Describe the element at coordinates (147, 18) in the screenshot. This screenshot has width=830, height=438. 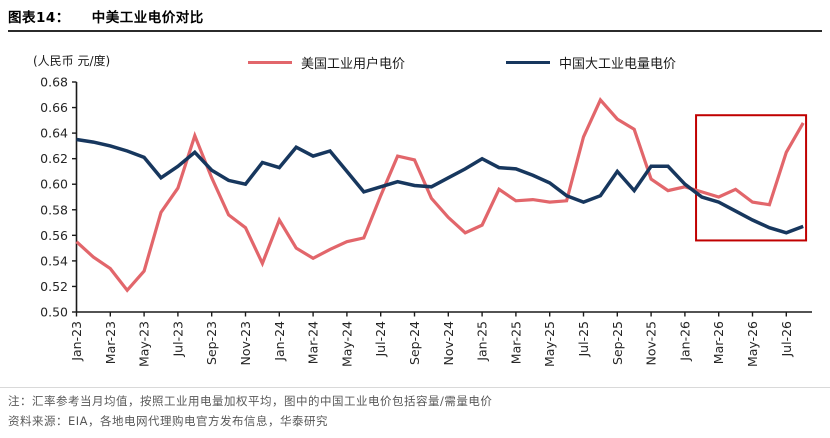
I see `figure-title: 中美工业电价对比` at that location.